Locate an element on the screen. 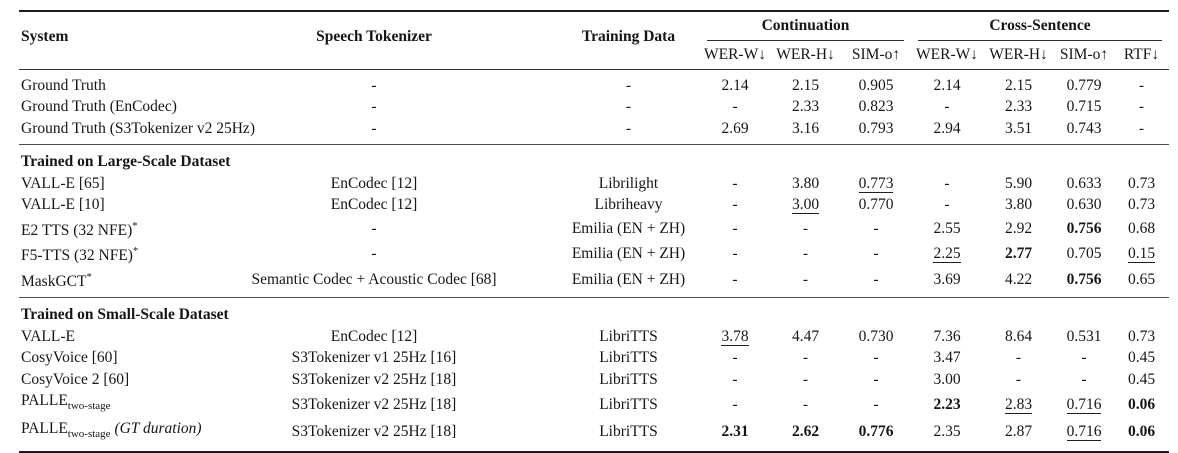  metric-value: 3.16 is located at coordinates (805, 128).